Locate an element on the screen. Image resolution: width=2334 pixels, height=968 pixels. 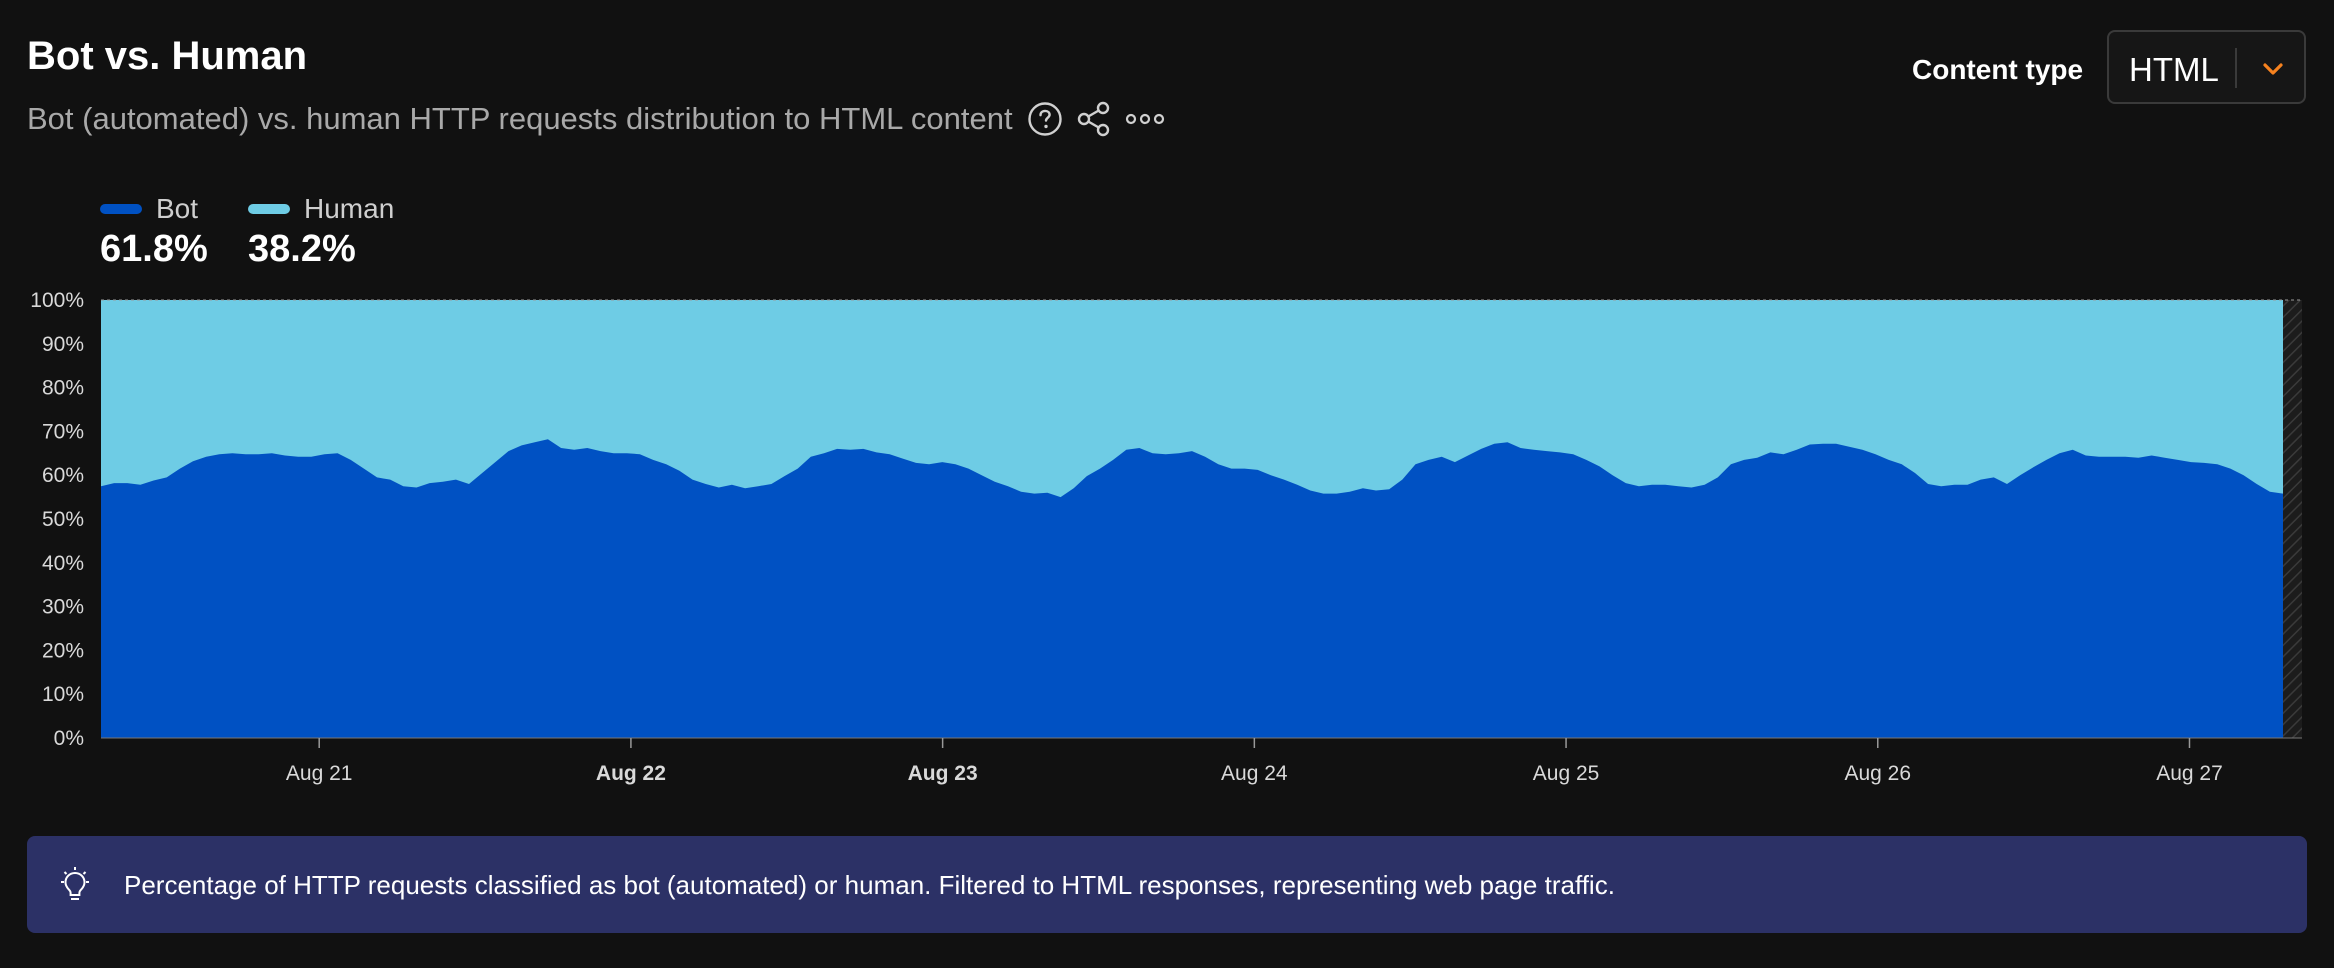
y-tick-label: 40% is located at coordinates (63, 563).